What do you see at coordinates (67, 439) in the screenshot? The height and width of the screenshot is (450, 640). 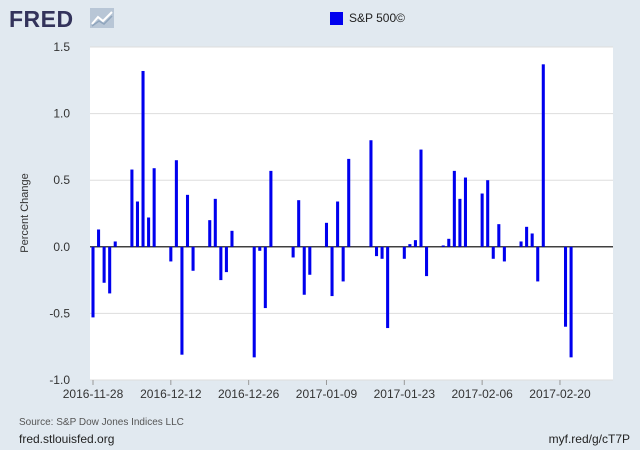 I see `site-link: fred.stlouisfed.org` at bounding box center [67, 439].